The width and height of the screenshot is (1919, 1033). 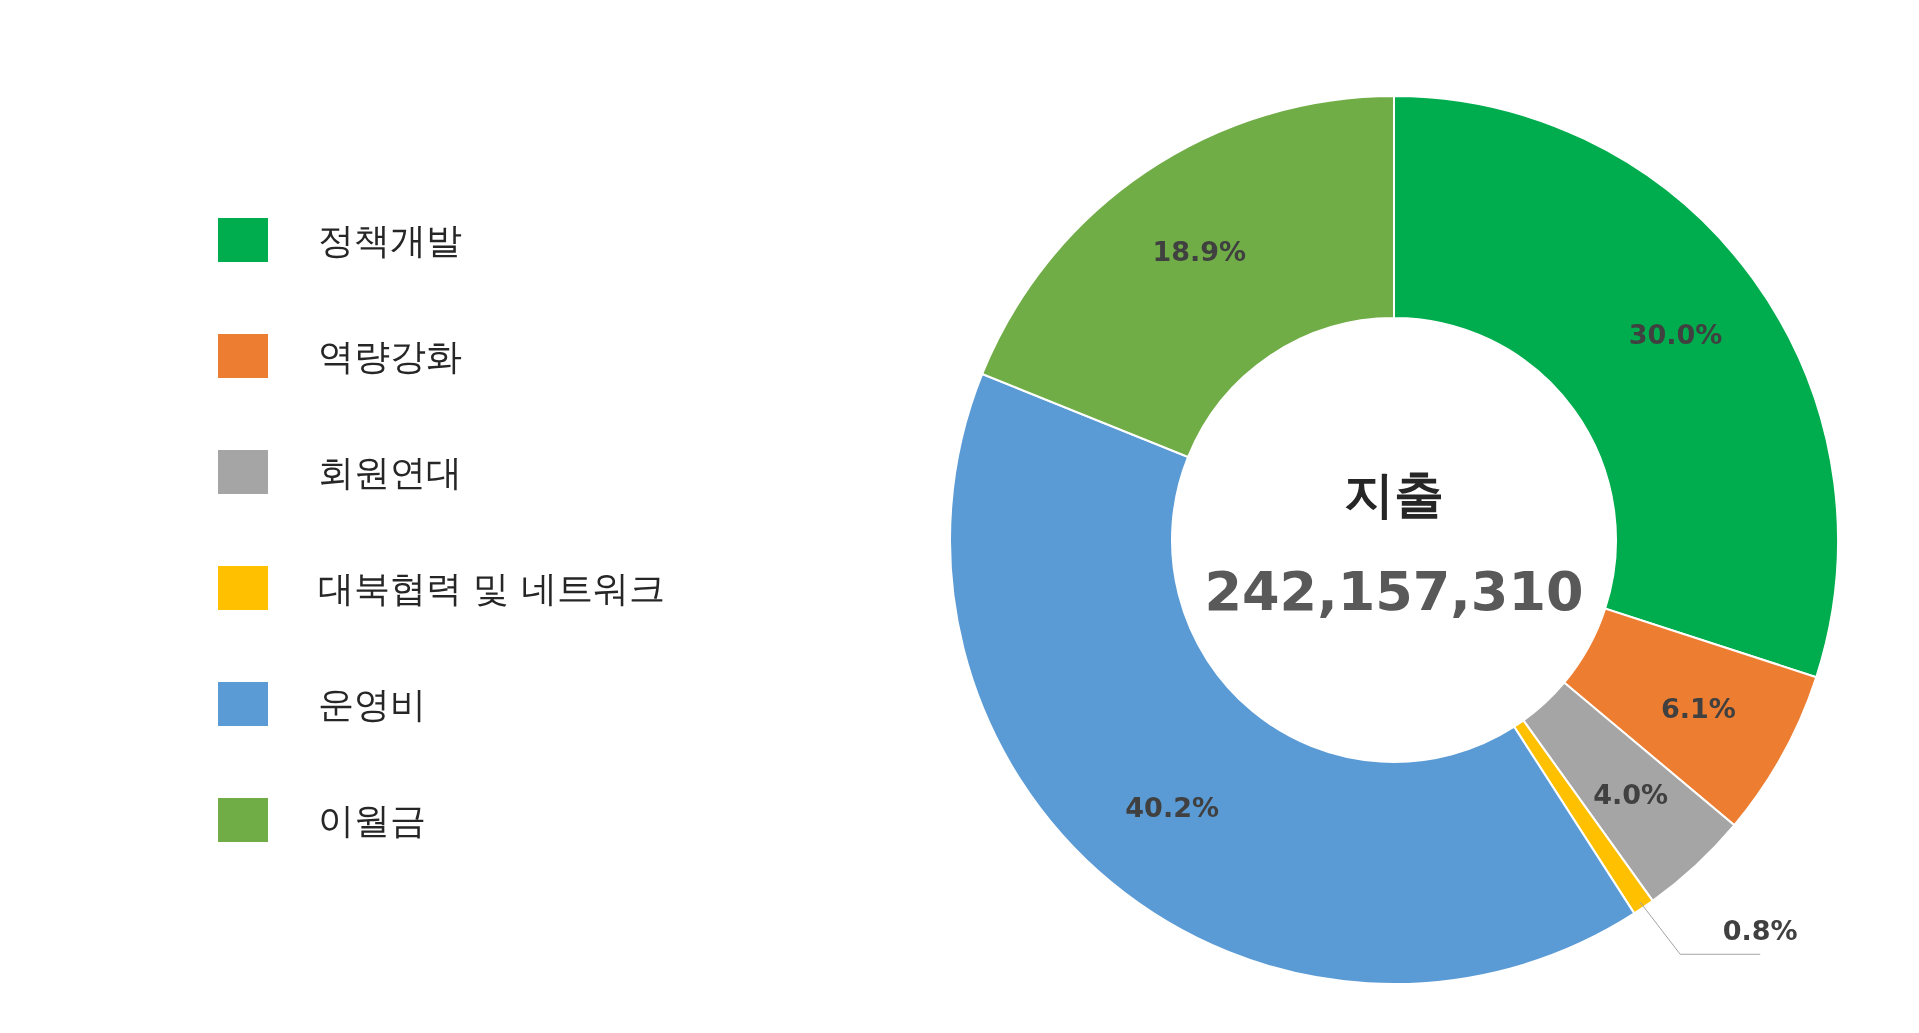 What do you see at coordinates (1675, 335) in the screenshot?
I see `data-label: 30.0%` at bounding box center [1675, 335].